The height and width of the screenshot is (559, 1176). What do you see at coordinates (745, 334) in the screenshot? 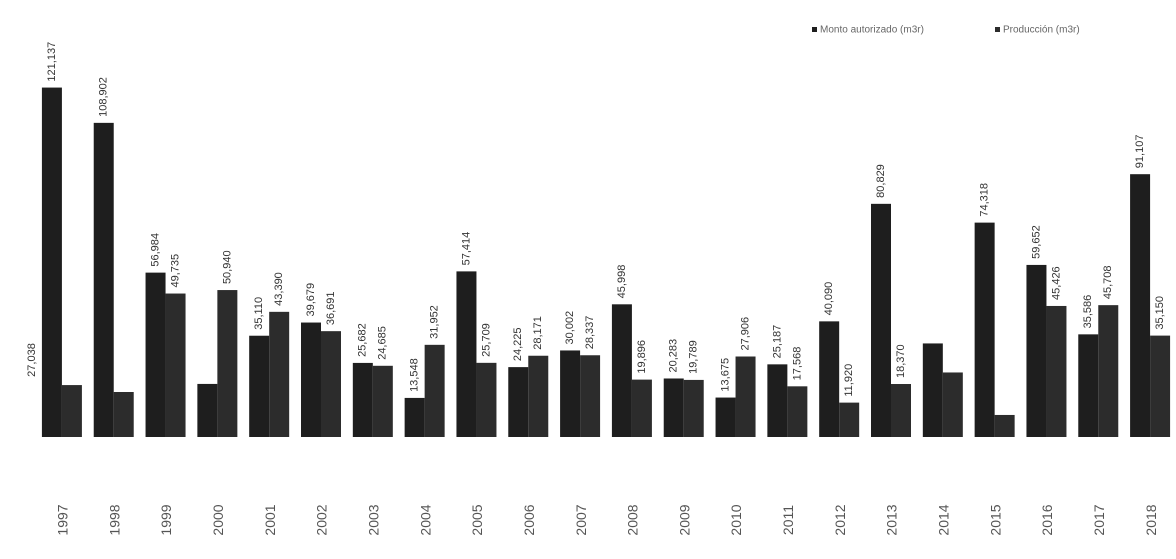
I see `value-label: 27,906` at bounding box center [745, 334].